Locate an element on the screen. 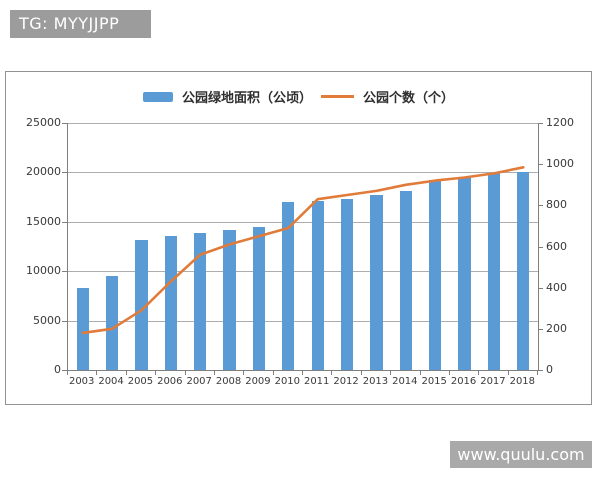 This screenshot has width=600, height=480. y-right-label-0: 0 is located at coordinates (549, 369).